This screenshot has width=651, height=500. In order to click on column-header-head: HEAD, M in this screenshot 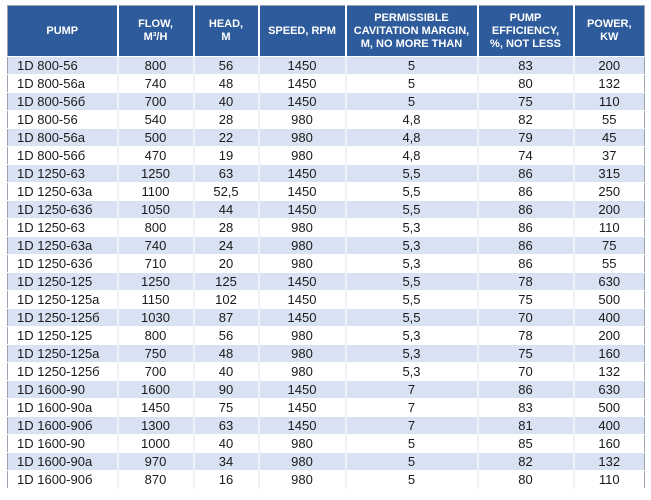, I will do `click(225, 31)`.